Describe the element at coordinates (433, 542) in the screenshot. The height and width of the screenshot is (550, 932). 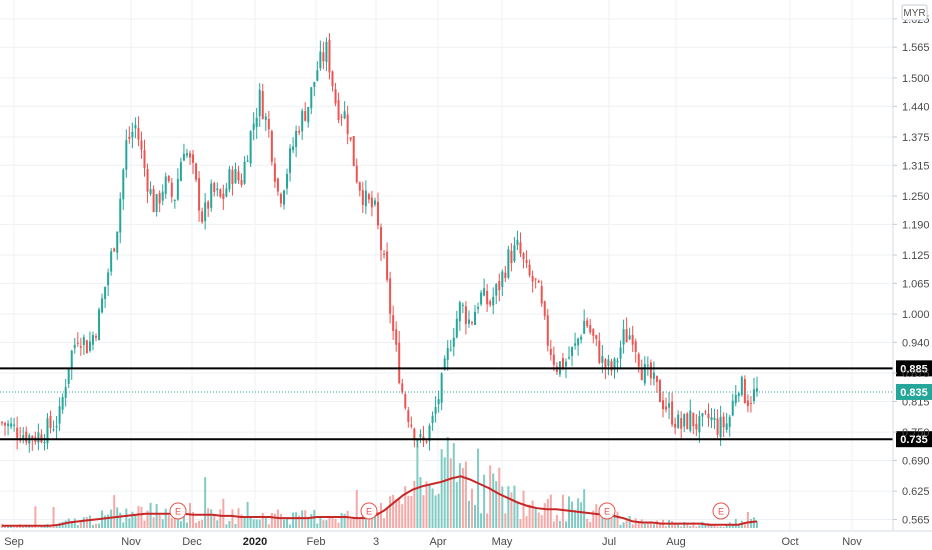
I see `time-axis: Sep Nov Dec 2020 Feb 3 Apr May Jul Aug Oct Nov` at that location.